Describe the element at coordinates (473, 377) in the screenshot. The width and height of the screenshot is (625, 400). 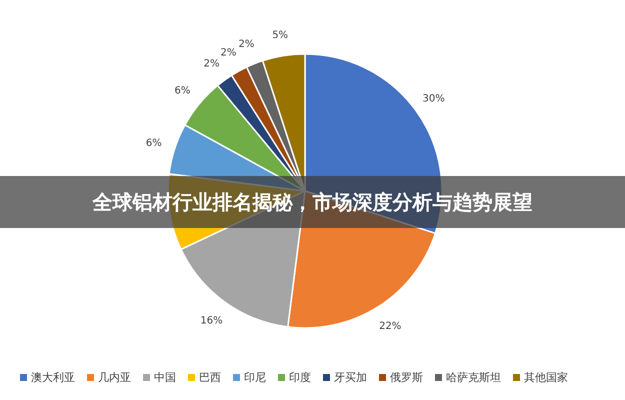
I see `legend-label: 哈萨克斯坦` at that location.